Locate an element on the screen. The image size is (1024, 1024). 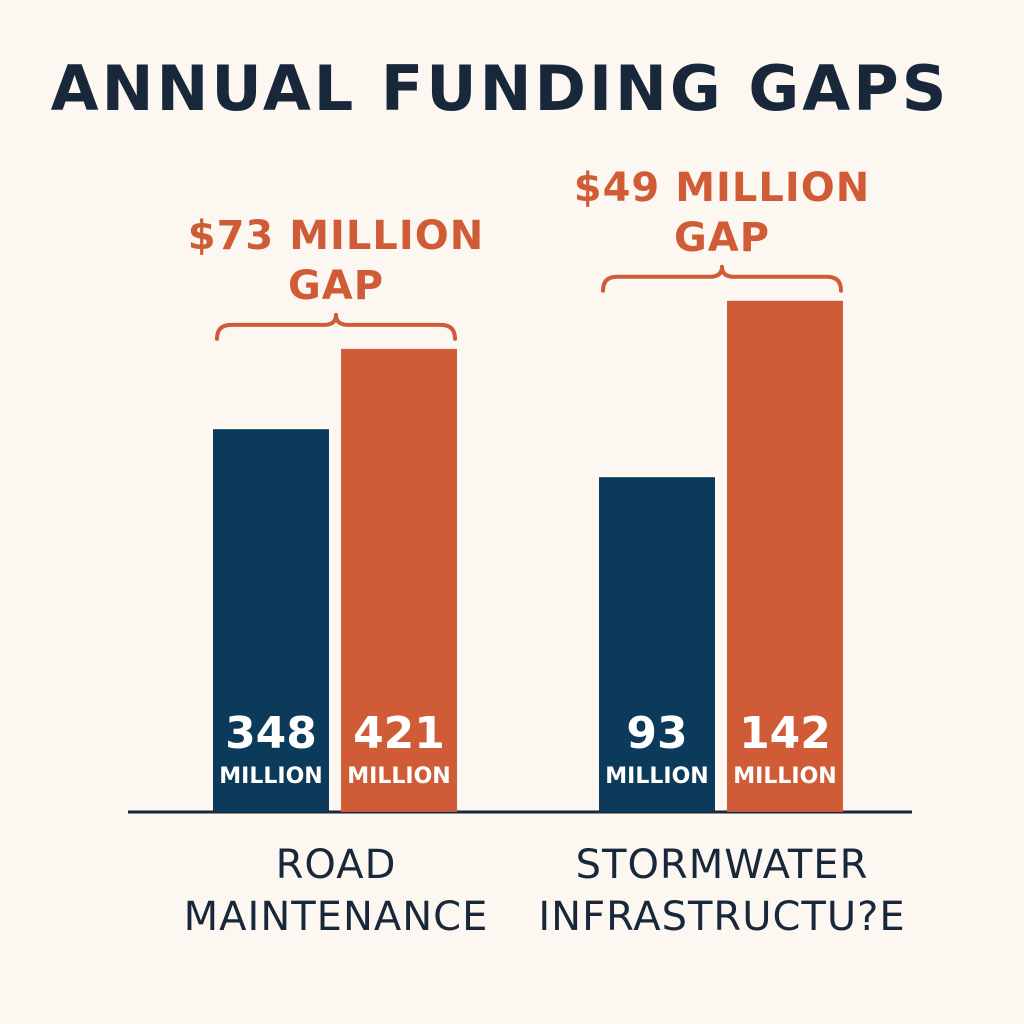
bar-value-label: 348 is located at coordinates (271, 733).